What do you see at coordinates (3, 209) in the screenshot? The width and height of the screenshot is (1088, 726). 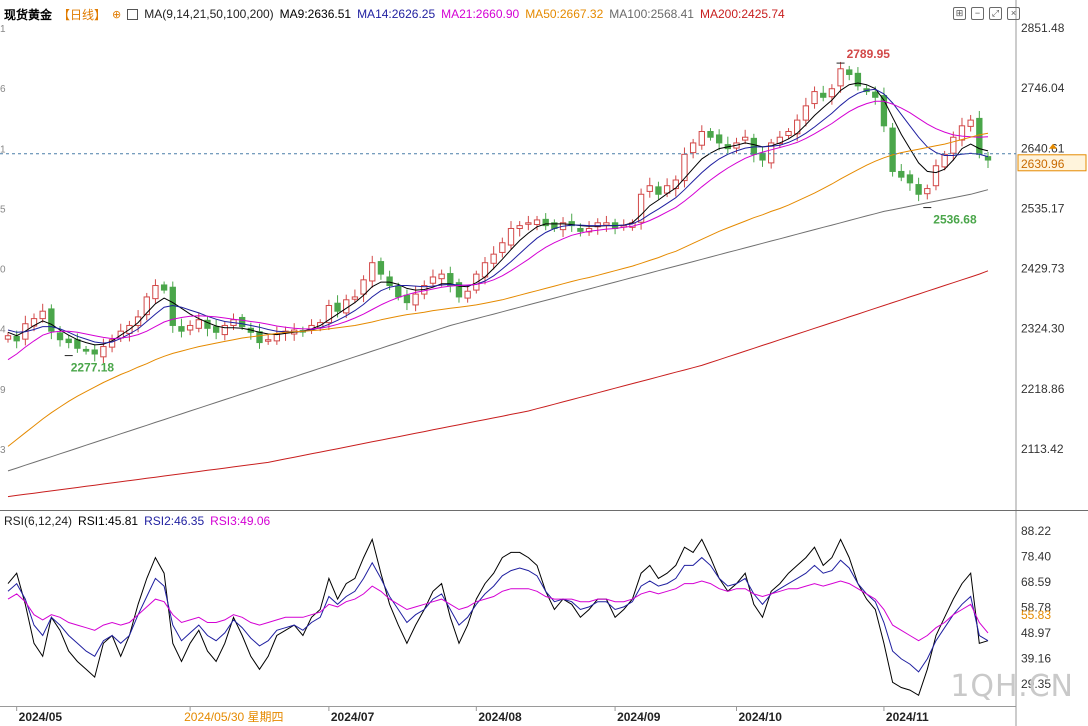 I see `left-tick-label: 5` at bounding box center [3, 209].